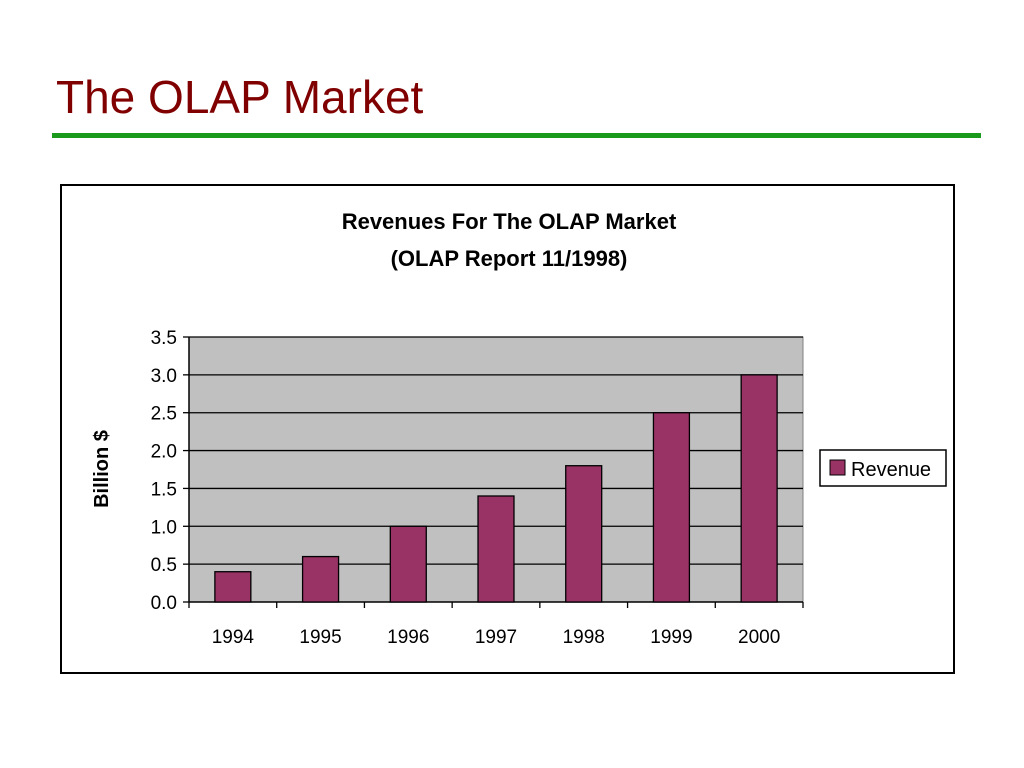  Describe the element at coordinates (584, 637) in the screenshot. I see `x-tick-label: 1998` at that location.